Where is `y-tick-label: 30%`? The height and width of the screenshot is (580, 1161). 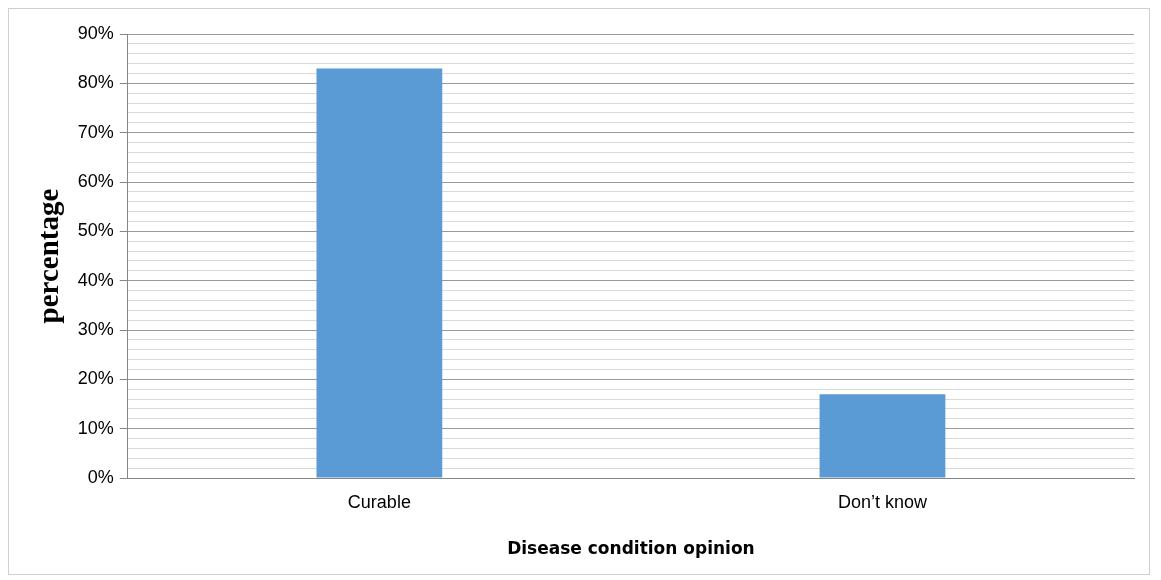 y-tick-label: 30% is located at coordinates (95, 328).